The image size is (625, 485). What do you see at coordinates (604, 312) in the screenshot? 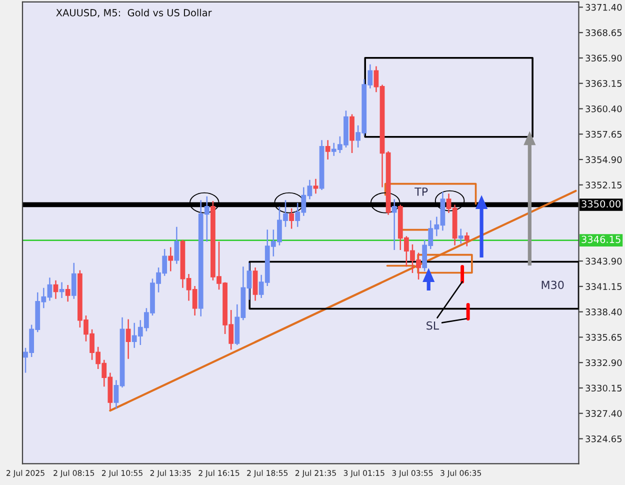
I see `y-tick-label: 3338.40` at bounding box center [604, 312].